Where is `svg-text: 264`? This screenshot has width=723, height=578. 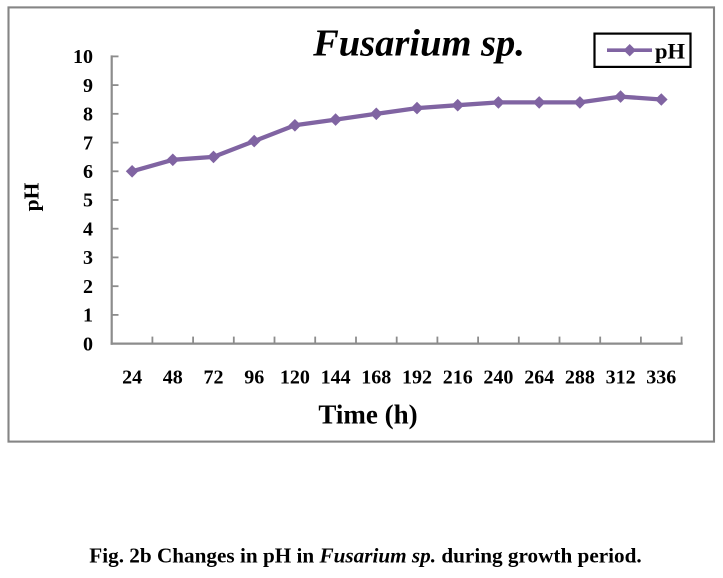
svg-text: 264 is located at coordinates (539, 377).